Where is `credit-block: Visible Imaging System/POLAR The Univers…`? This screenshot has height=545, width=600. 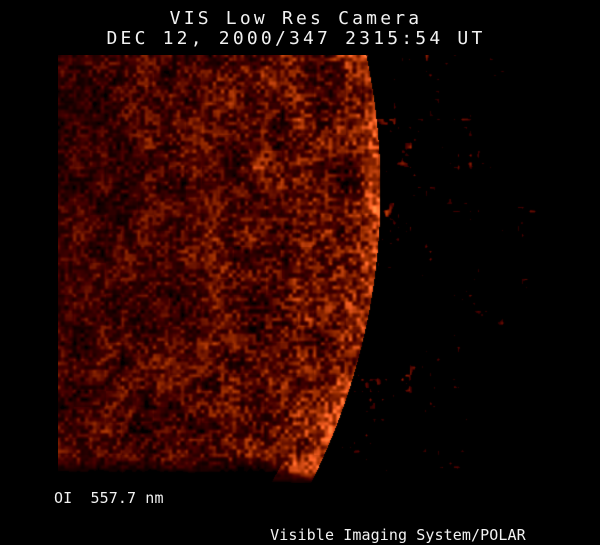
credit-block: Visible Imaging System/POLAR The Univers… is located at coordinates (398, 517).